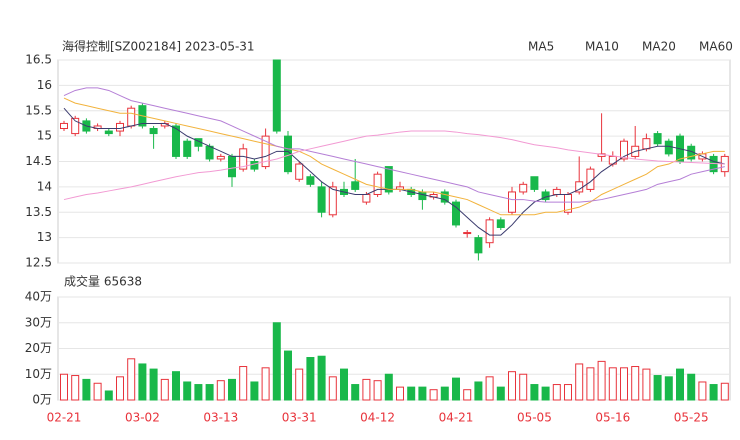 The width and height of the screenshot is (740, 440). Describe the element at coordinates (220, 418) in the screenshot. I see `x-tick-label: 03-13` at that location.